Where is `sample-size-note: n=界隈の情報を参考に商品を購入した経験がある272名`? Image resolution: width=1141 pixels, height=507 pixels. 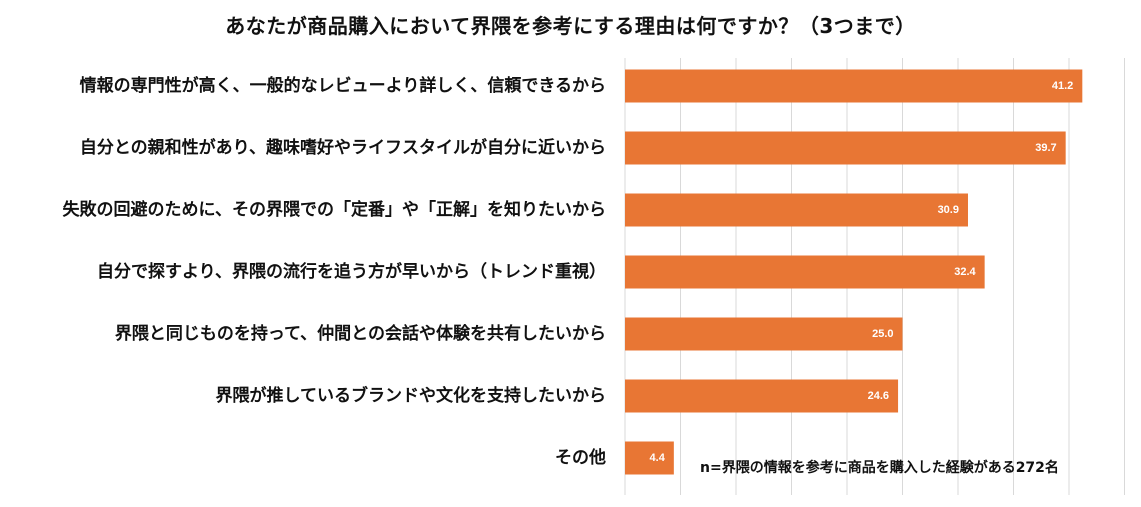 sample-size-note: n=界隈の情報を参考に商品を購入した経験がある272名 is located at coordinates (879, 468).